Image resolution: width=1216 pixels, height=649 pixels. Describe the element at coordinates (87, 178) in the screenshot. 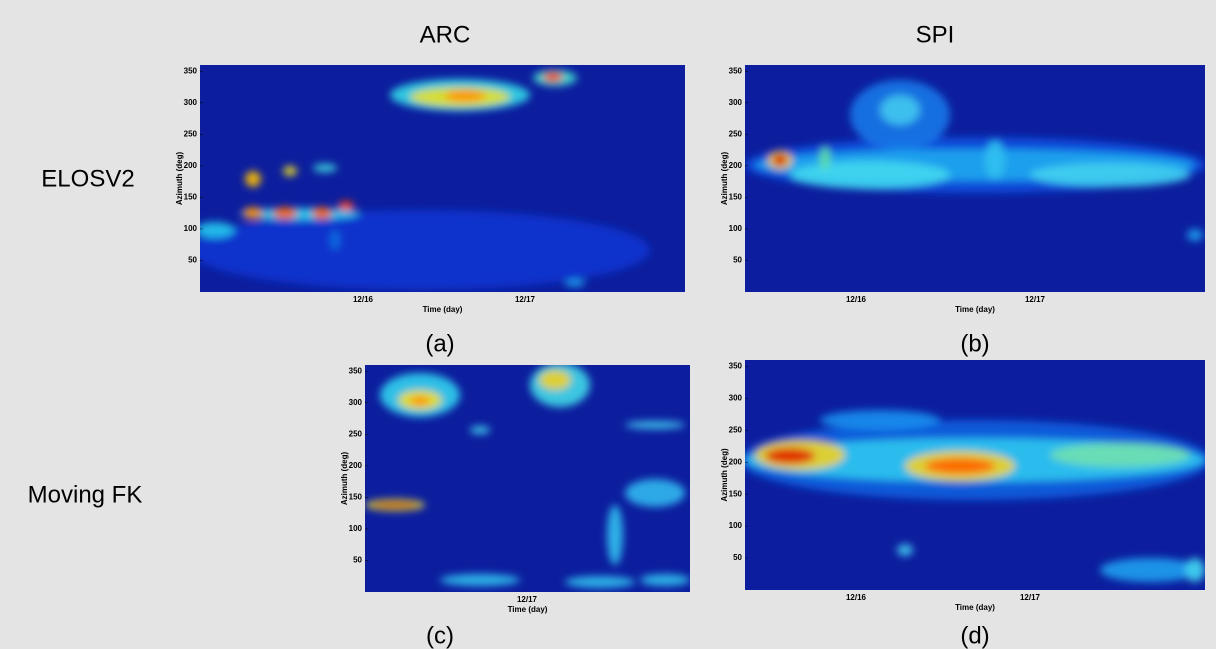

I see `row-title: ELOSV2` at that location.